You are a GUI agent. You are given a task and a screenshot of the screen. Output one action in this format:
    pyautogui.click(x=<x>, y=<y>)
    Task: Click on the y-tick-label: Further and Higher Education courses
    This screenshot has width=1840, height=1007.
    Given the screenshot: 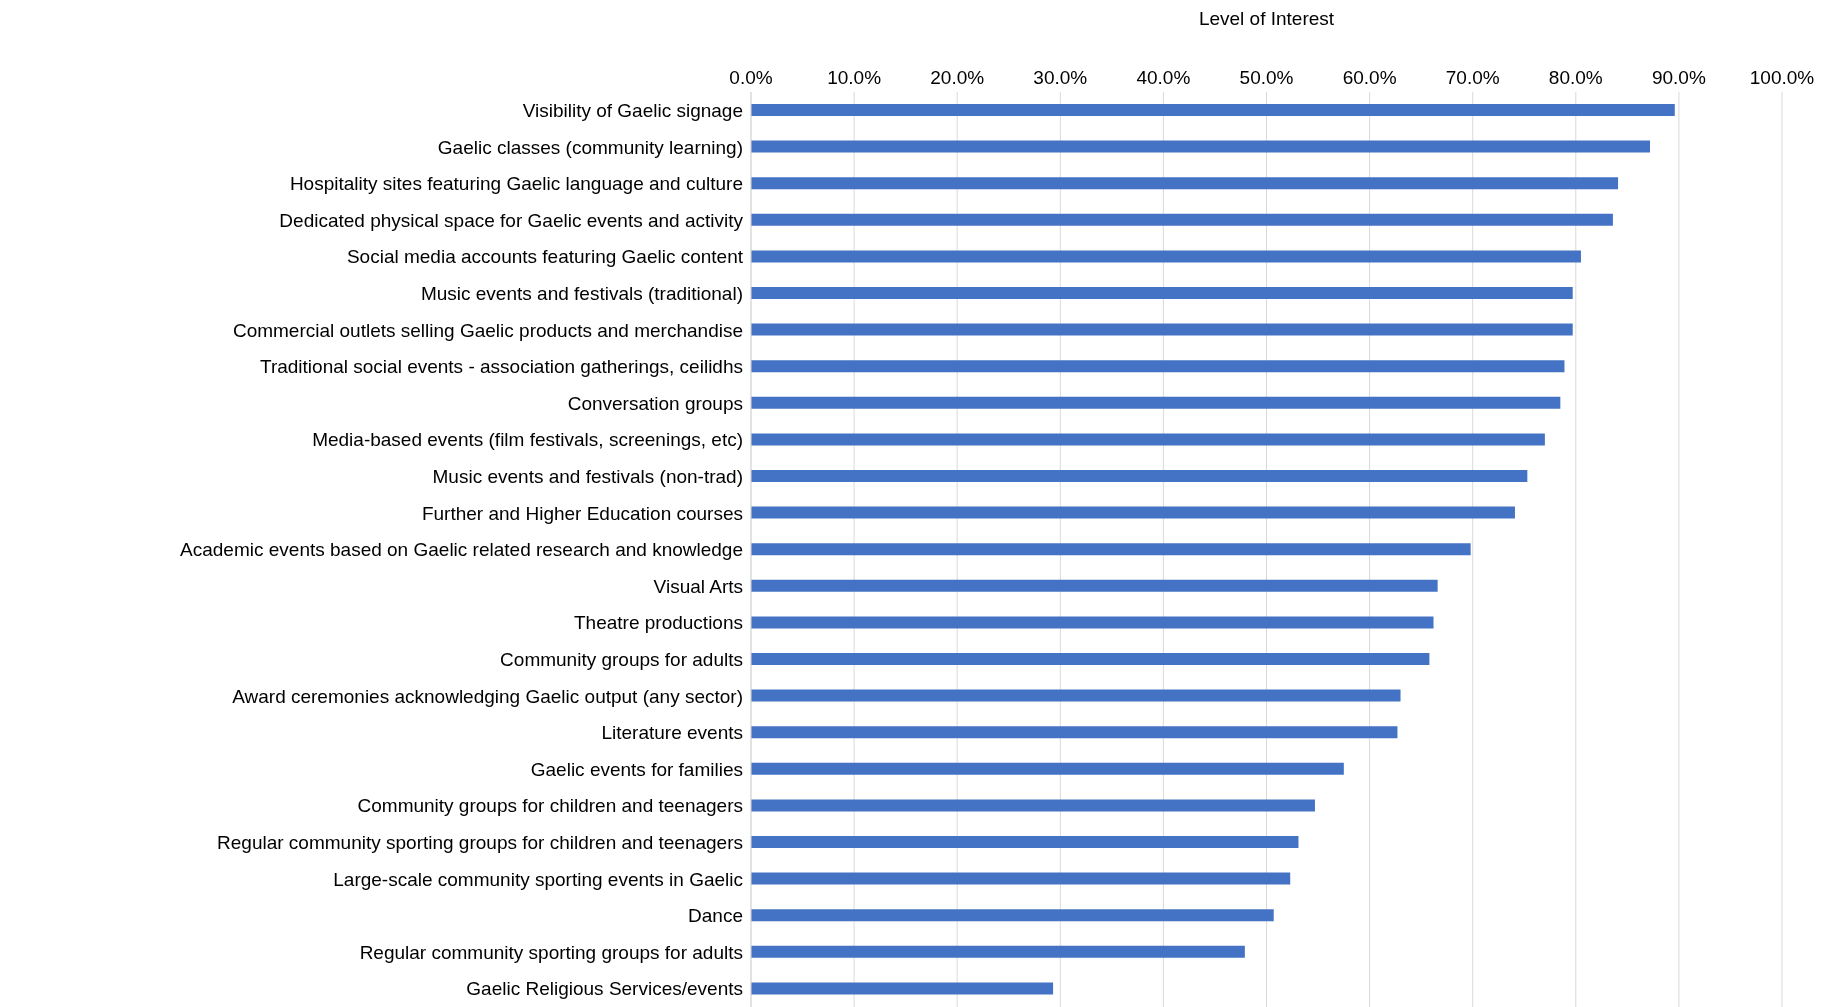 What is the action you would take?
    pyautogui.click(x=582, y=513)
    